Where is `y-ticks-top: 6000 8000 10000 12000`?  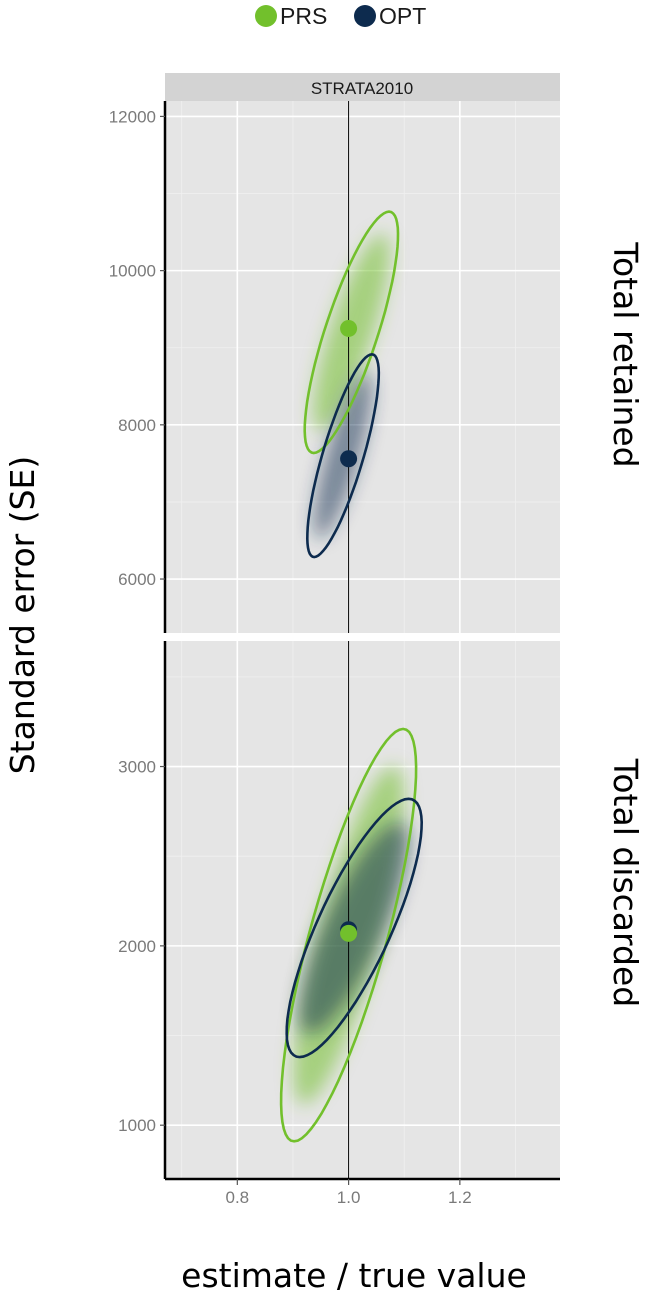
y-ticks-top: 6000 8000 10000 12000 is located at coordinates (137, 348).